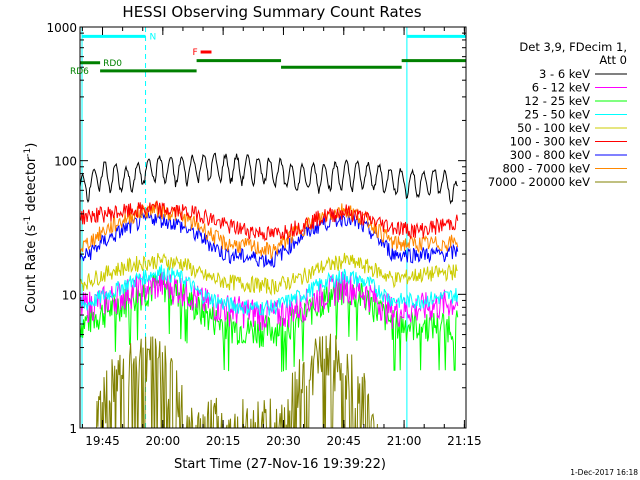 The height and width of the screenshot is (480, 640). What do you see at coordinates (404, 441) in the screenshot?
I see `x-tick-label: 21:00` at bounding box center [404, 441].